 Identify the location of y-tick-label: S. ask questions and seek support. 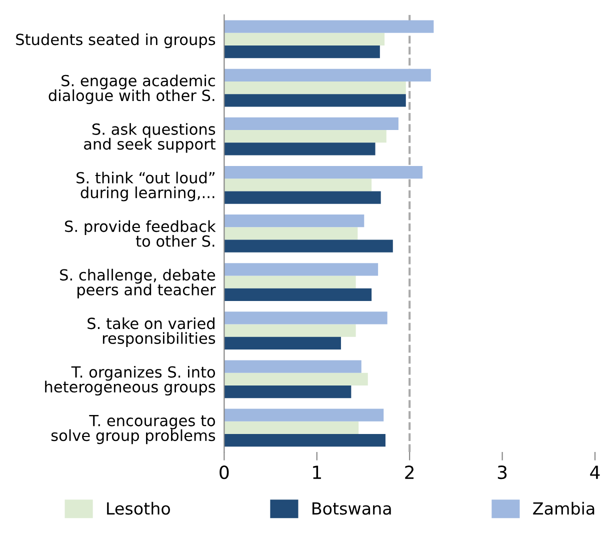
(150, 138).